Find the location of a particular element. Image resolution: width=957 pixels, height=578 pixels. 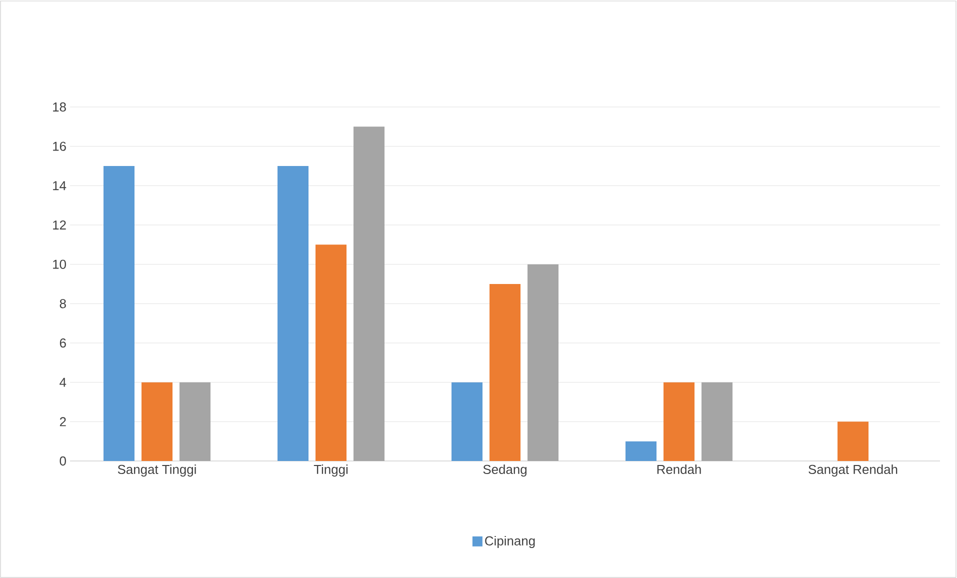

y-tick-label: 8 is located at coordinates (63, 303).